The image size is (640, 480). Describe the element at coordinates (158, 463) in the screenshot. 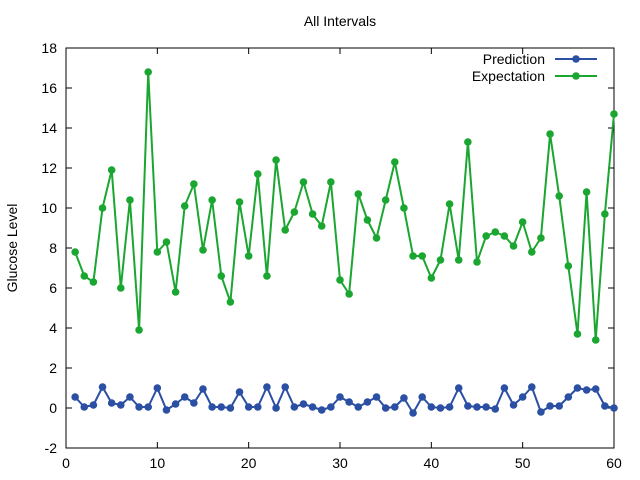

I see `x-tick-label: 10` at that location.